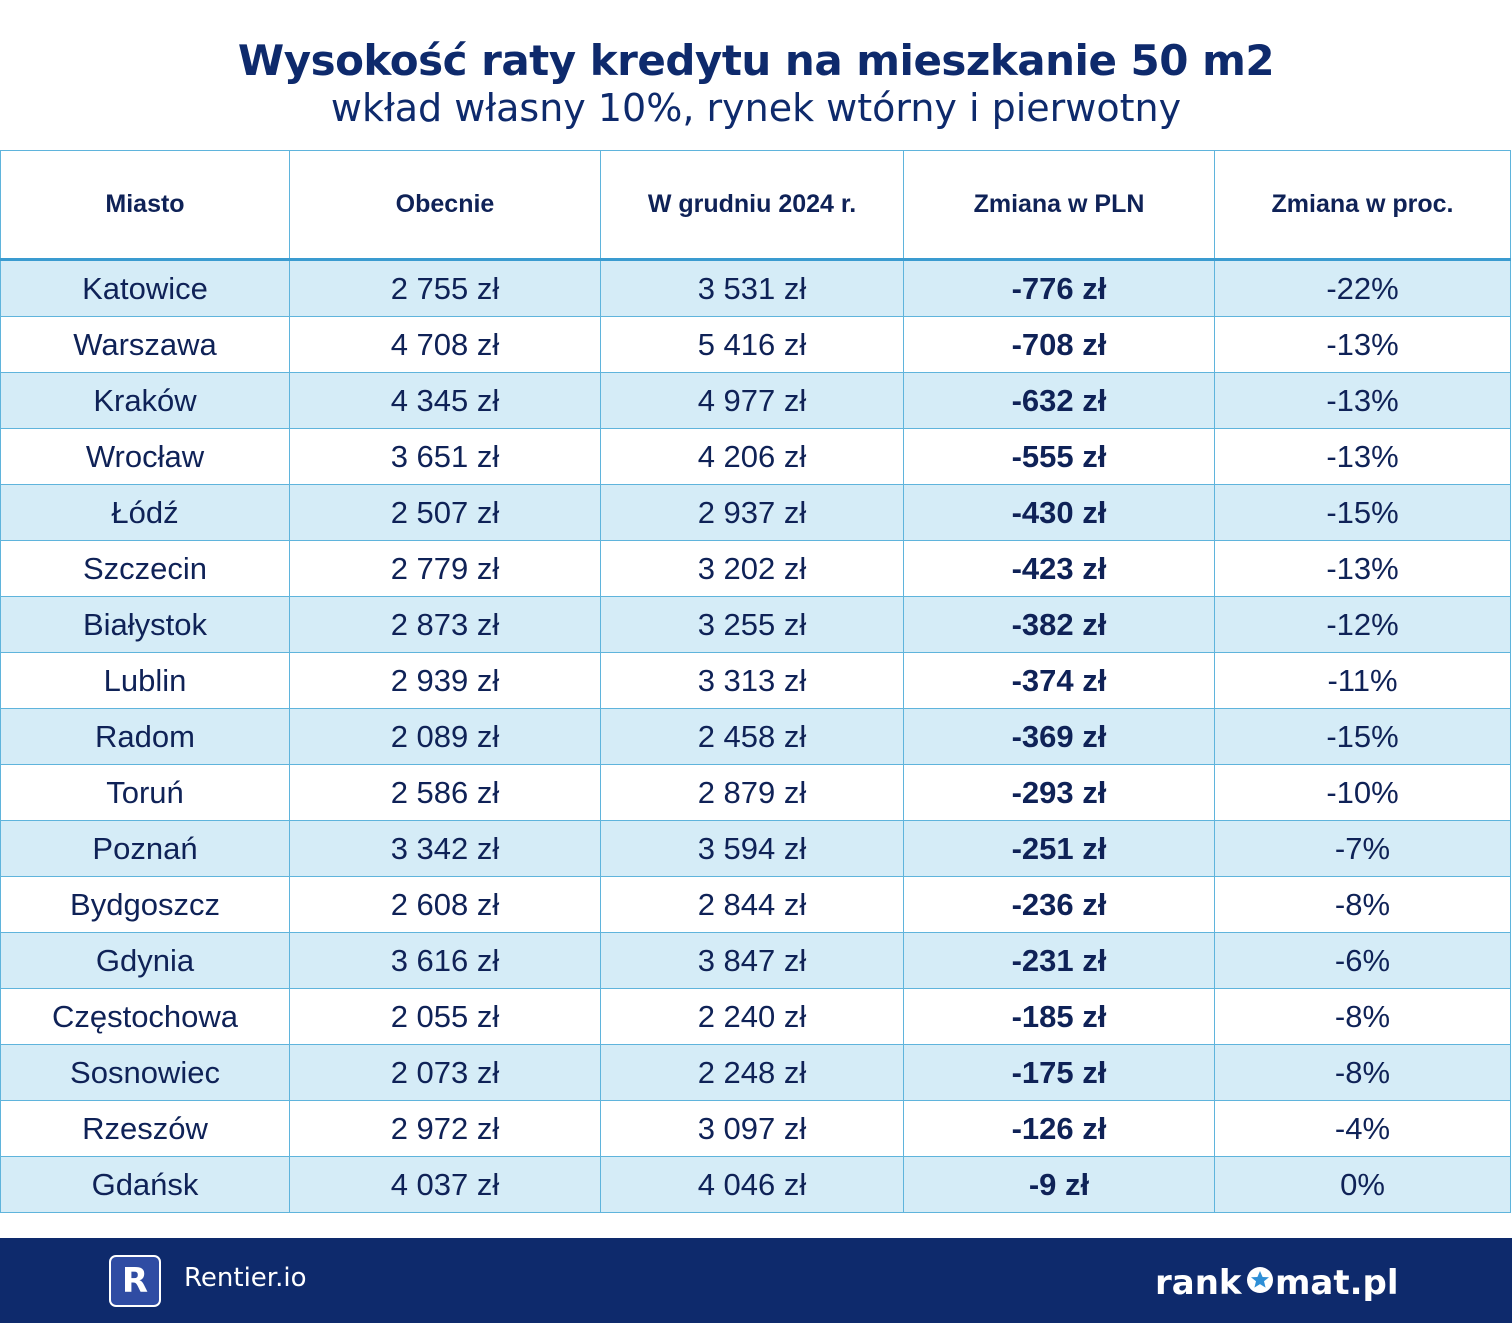 Image resolution: width=1512 pixels, height=1323 pixels. Describe the element at coordinates (752, 792) in the screenshot. I see `december-rate-cell: 2 879 zł` at that location.